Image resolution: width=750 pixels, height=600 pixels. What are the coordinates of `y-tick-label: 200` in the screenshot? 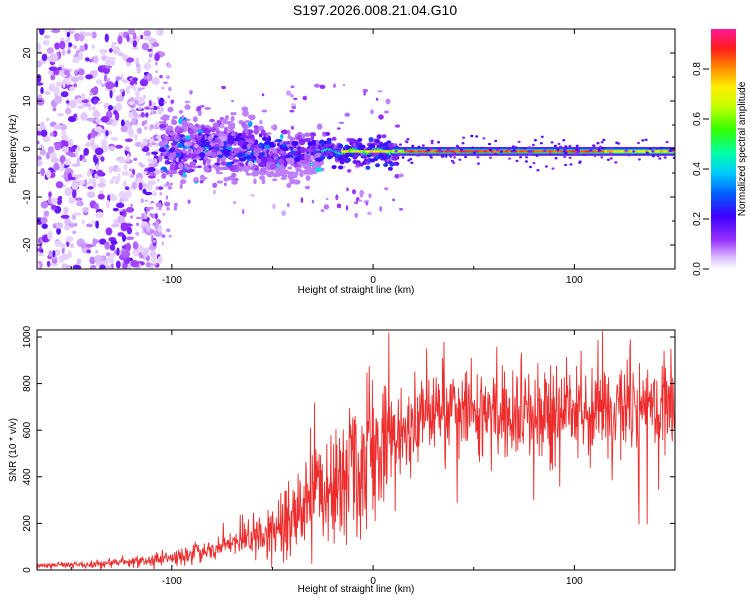 It's located at (27, 523).